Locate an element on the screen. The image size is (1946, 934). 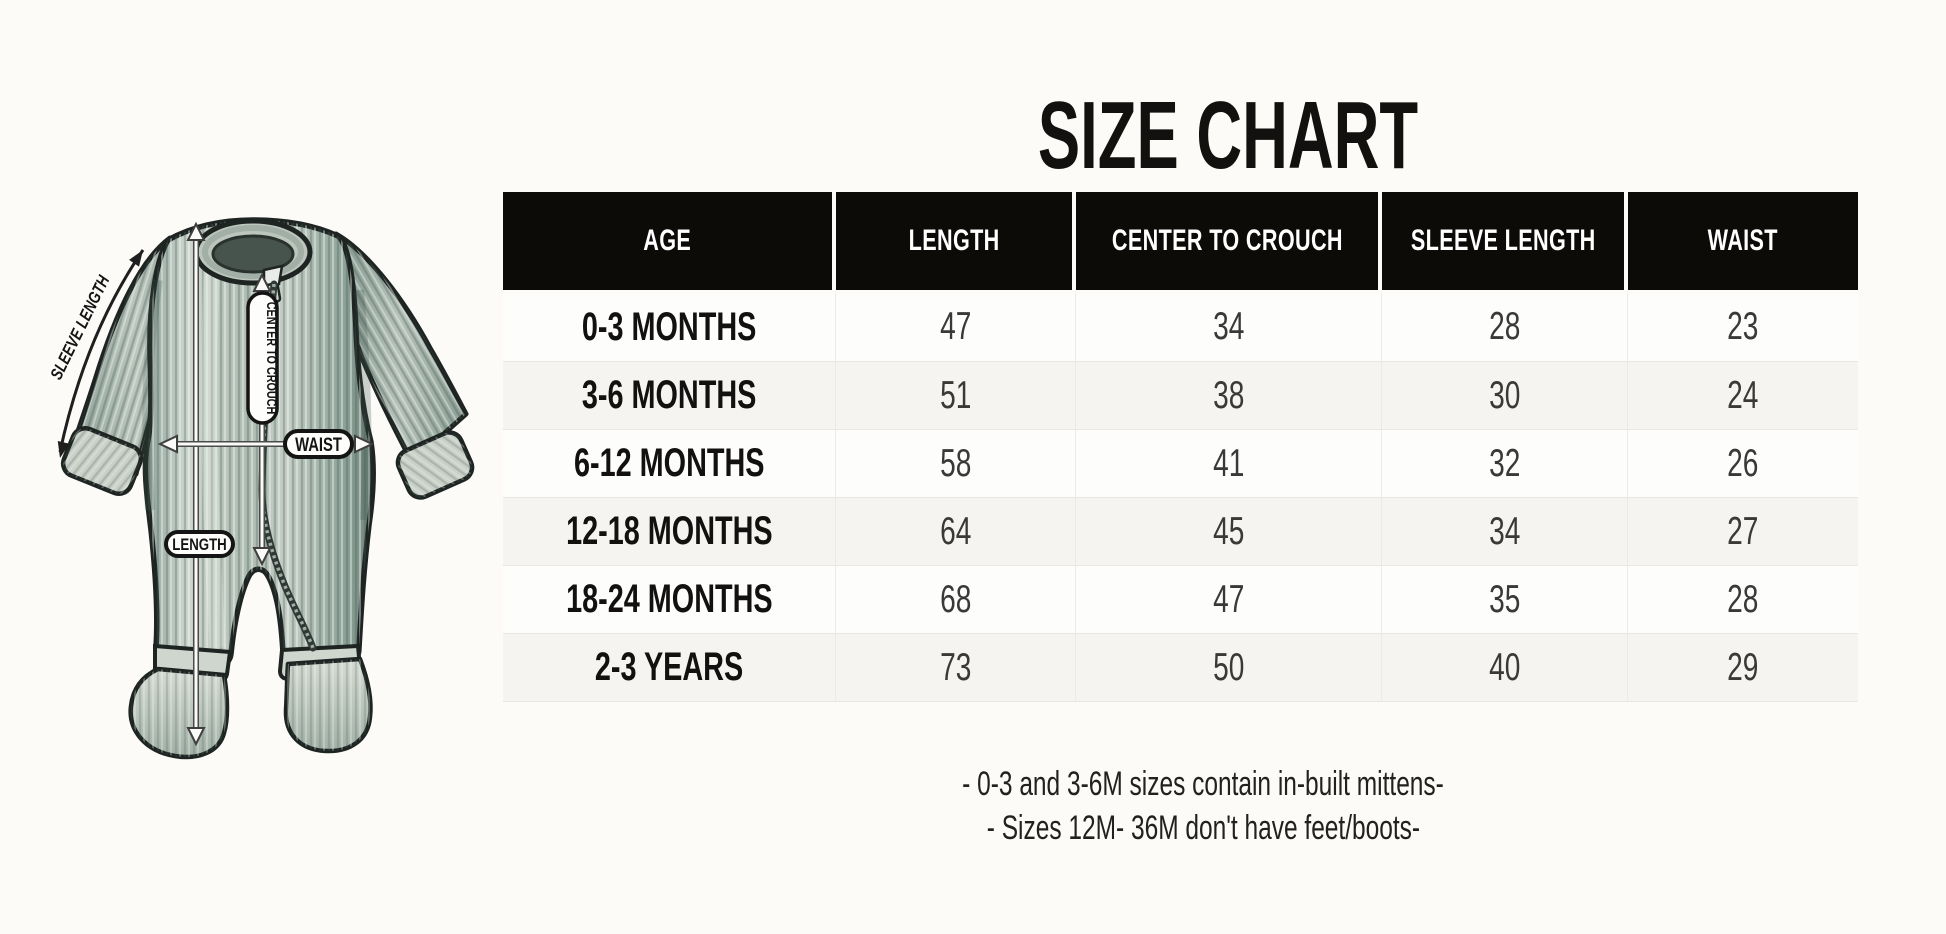
cell-text: 26 is located at coordinates (1743, 463).